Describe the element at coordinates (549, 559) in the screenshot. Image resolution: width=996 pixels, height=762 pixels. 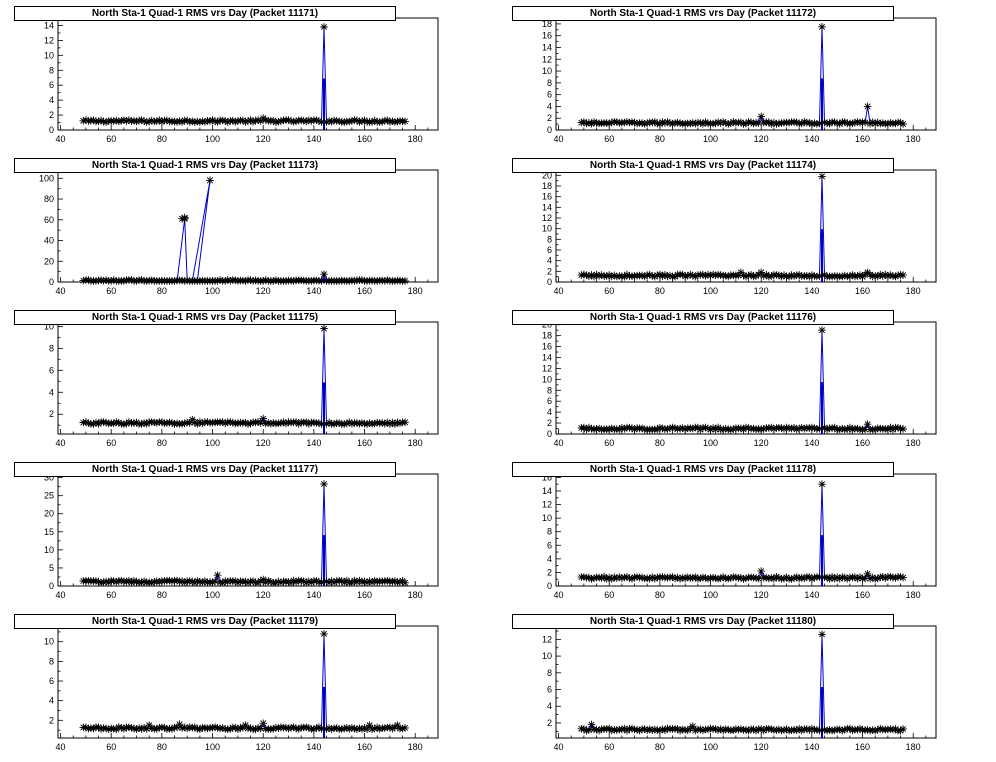
I see `y-tick-label: 4` at that location.